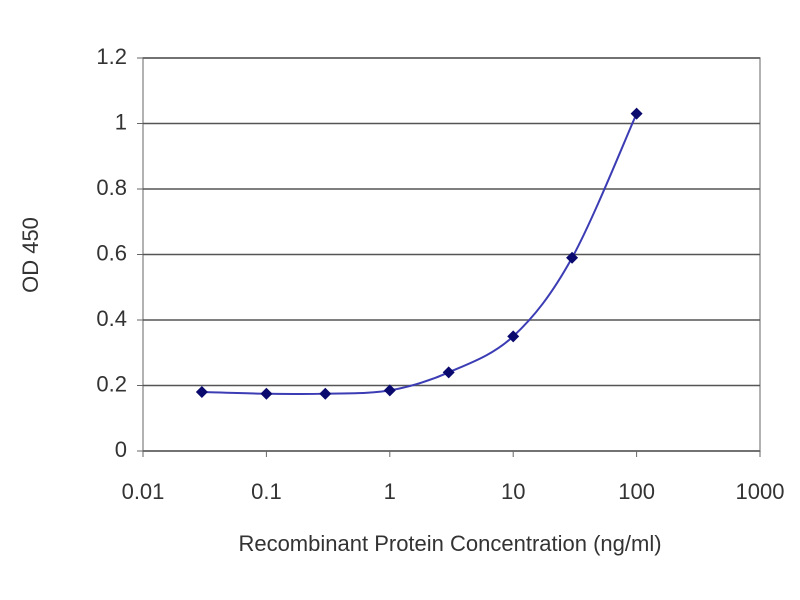 The image size is (800, 600). What do you see at coordinates (513, 491) in the screenshot?
I see `x-tick-label: 10` at bounding box center [513, 491].